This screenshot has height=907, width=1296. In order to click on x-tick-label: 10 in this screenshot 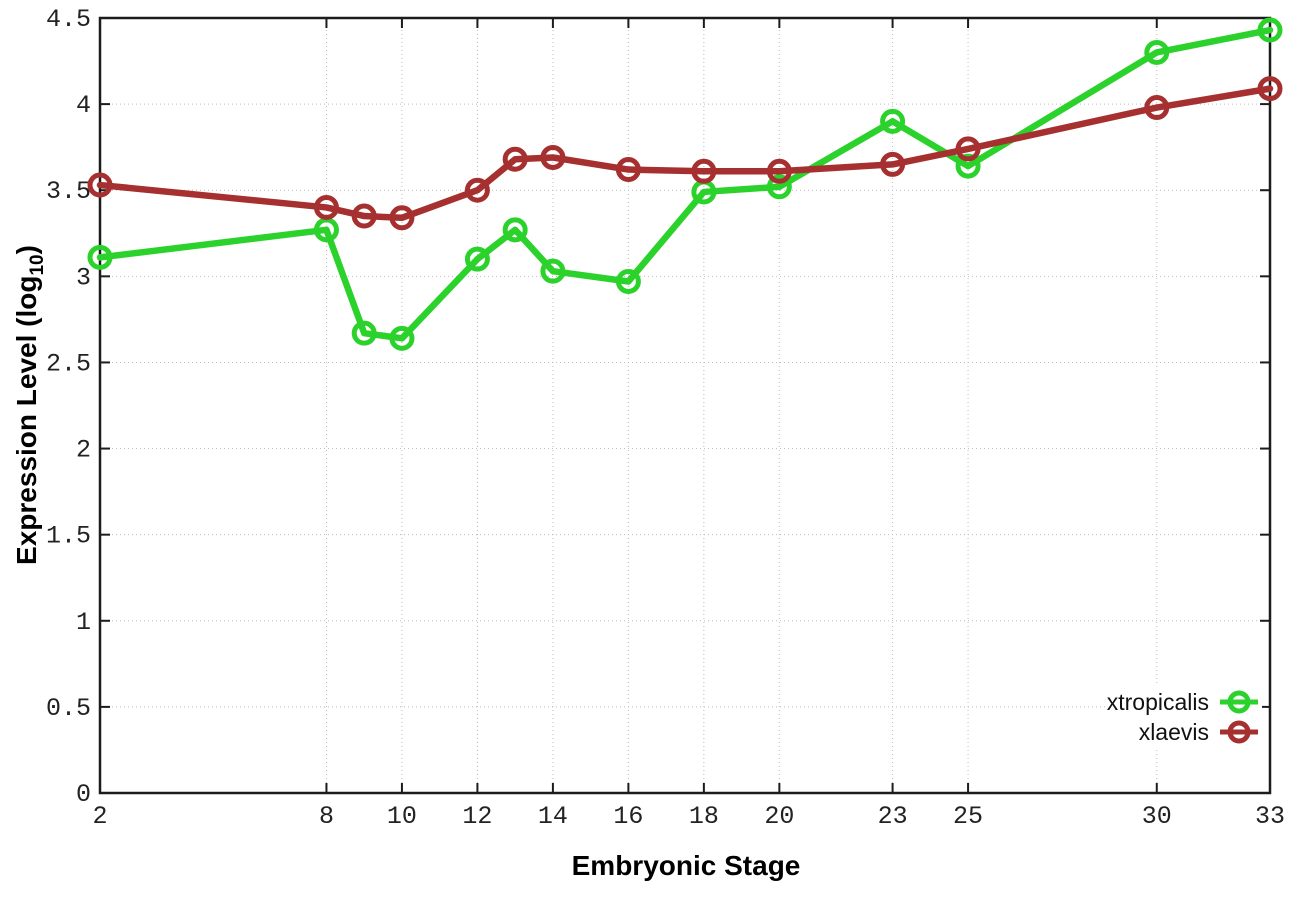, I will do `click(402, 816)`.